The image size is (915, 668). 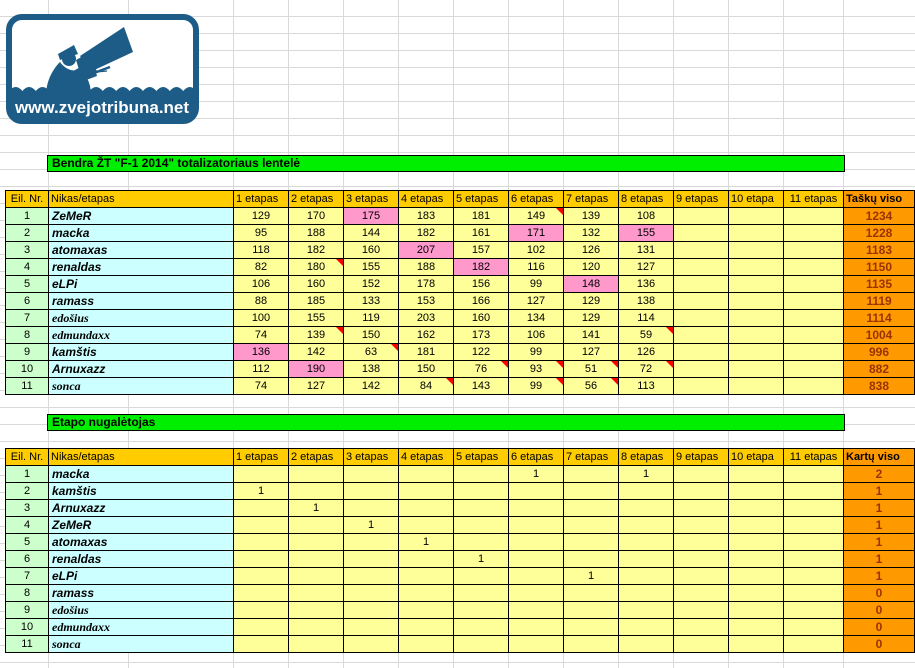 What do you see at coordinates (27, 216) in the screenshot?
I see `row-number-cell: 1` at bounding box center [27, 216].